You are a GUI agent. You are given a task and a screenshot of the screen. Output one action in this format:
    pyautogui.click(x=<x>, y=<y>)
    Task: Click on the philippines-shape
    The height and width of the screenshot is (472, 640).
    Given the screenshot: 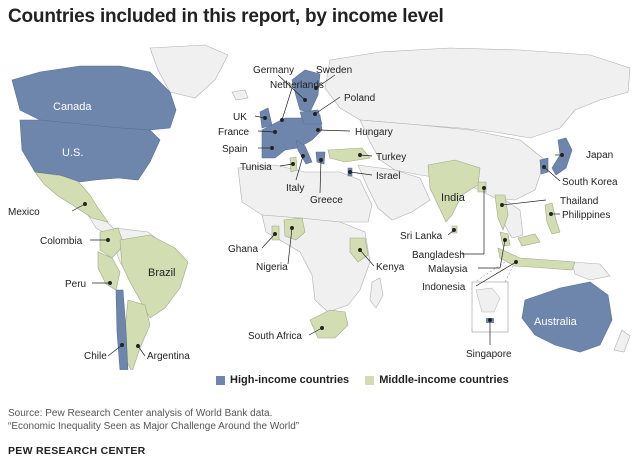 What is the action you would take?
    pyautogui.click(x=552, y=218)
    